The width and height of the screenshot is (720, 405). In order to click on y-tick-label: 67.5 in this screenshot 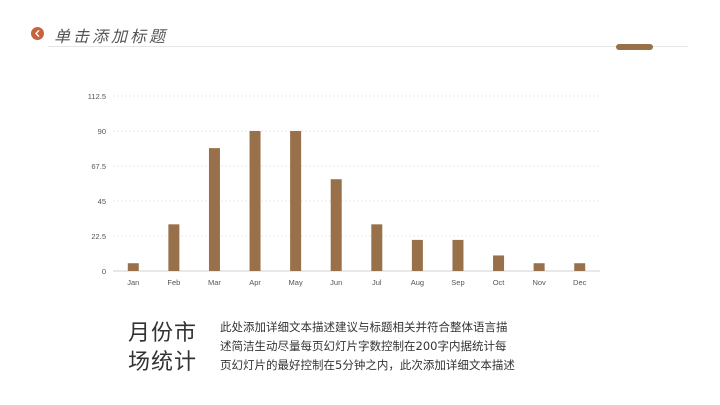, I will do `click(98, 166)`.